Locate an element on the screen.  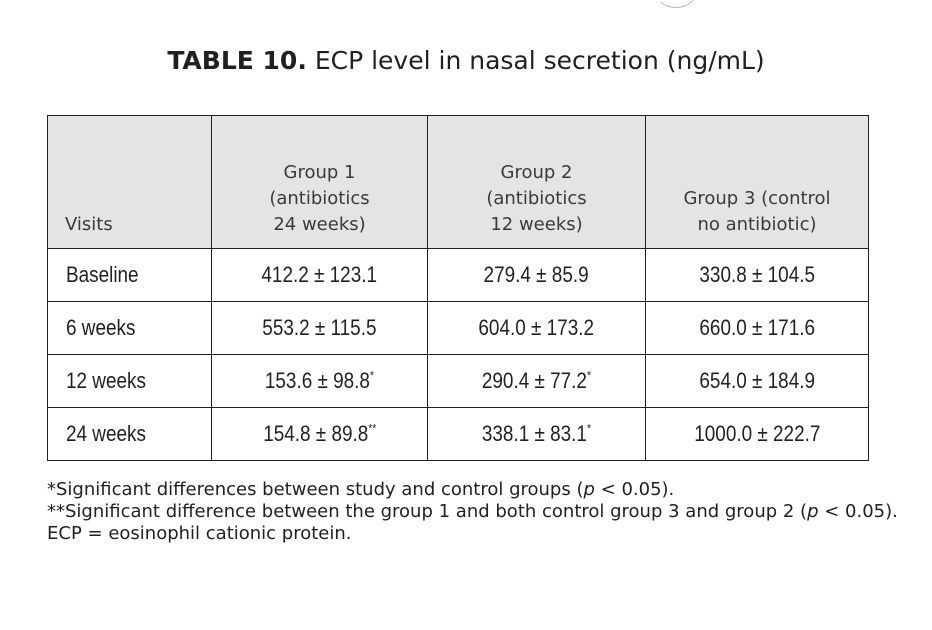
visit-label: 12 weeks is located at coordinates (106, 380).